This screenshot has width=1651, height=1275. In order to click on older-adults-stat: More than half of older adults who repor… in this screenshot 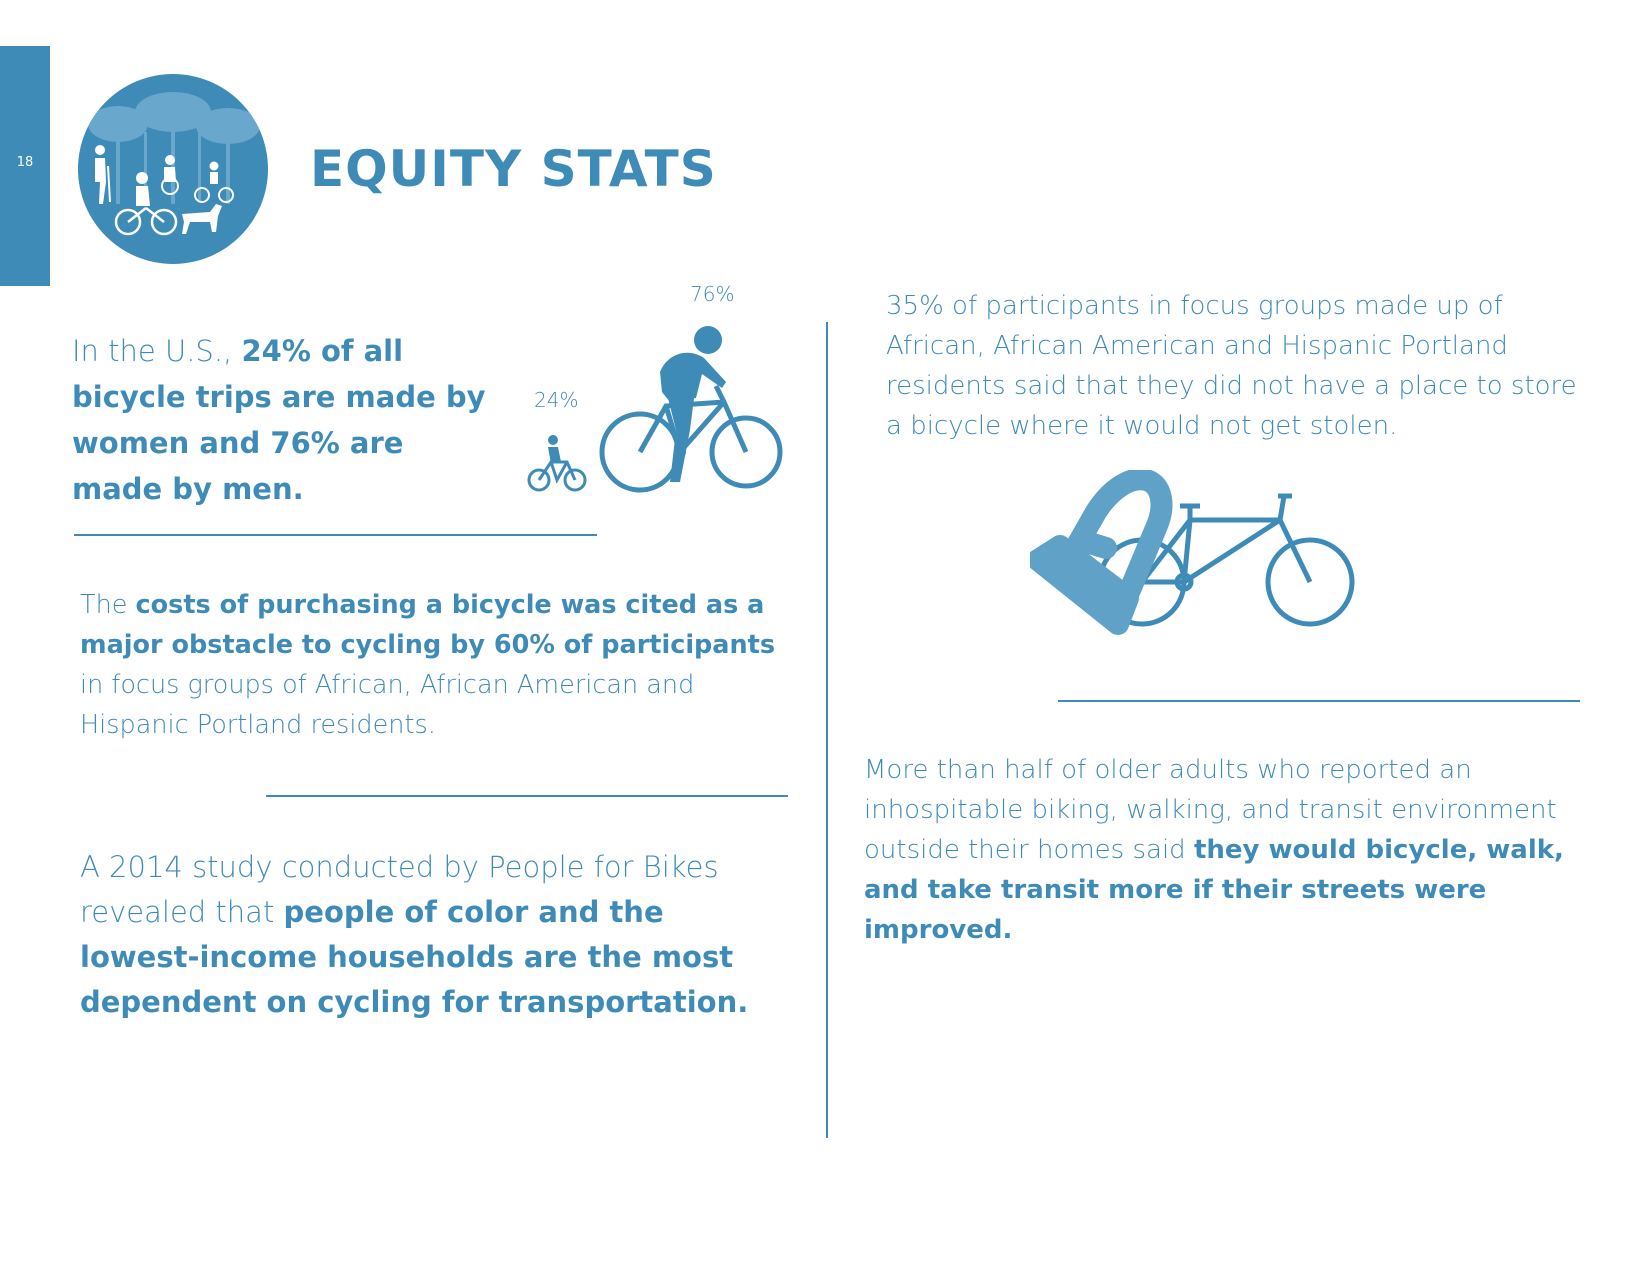, I will do `click(1224, 850)`.